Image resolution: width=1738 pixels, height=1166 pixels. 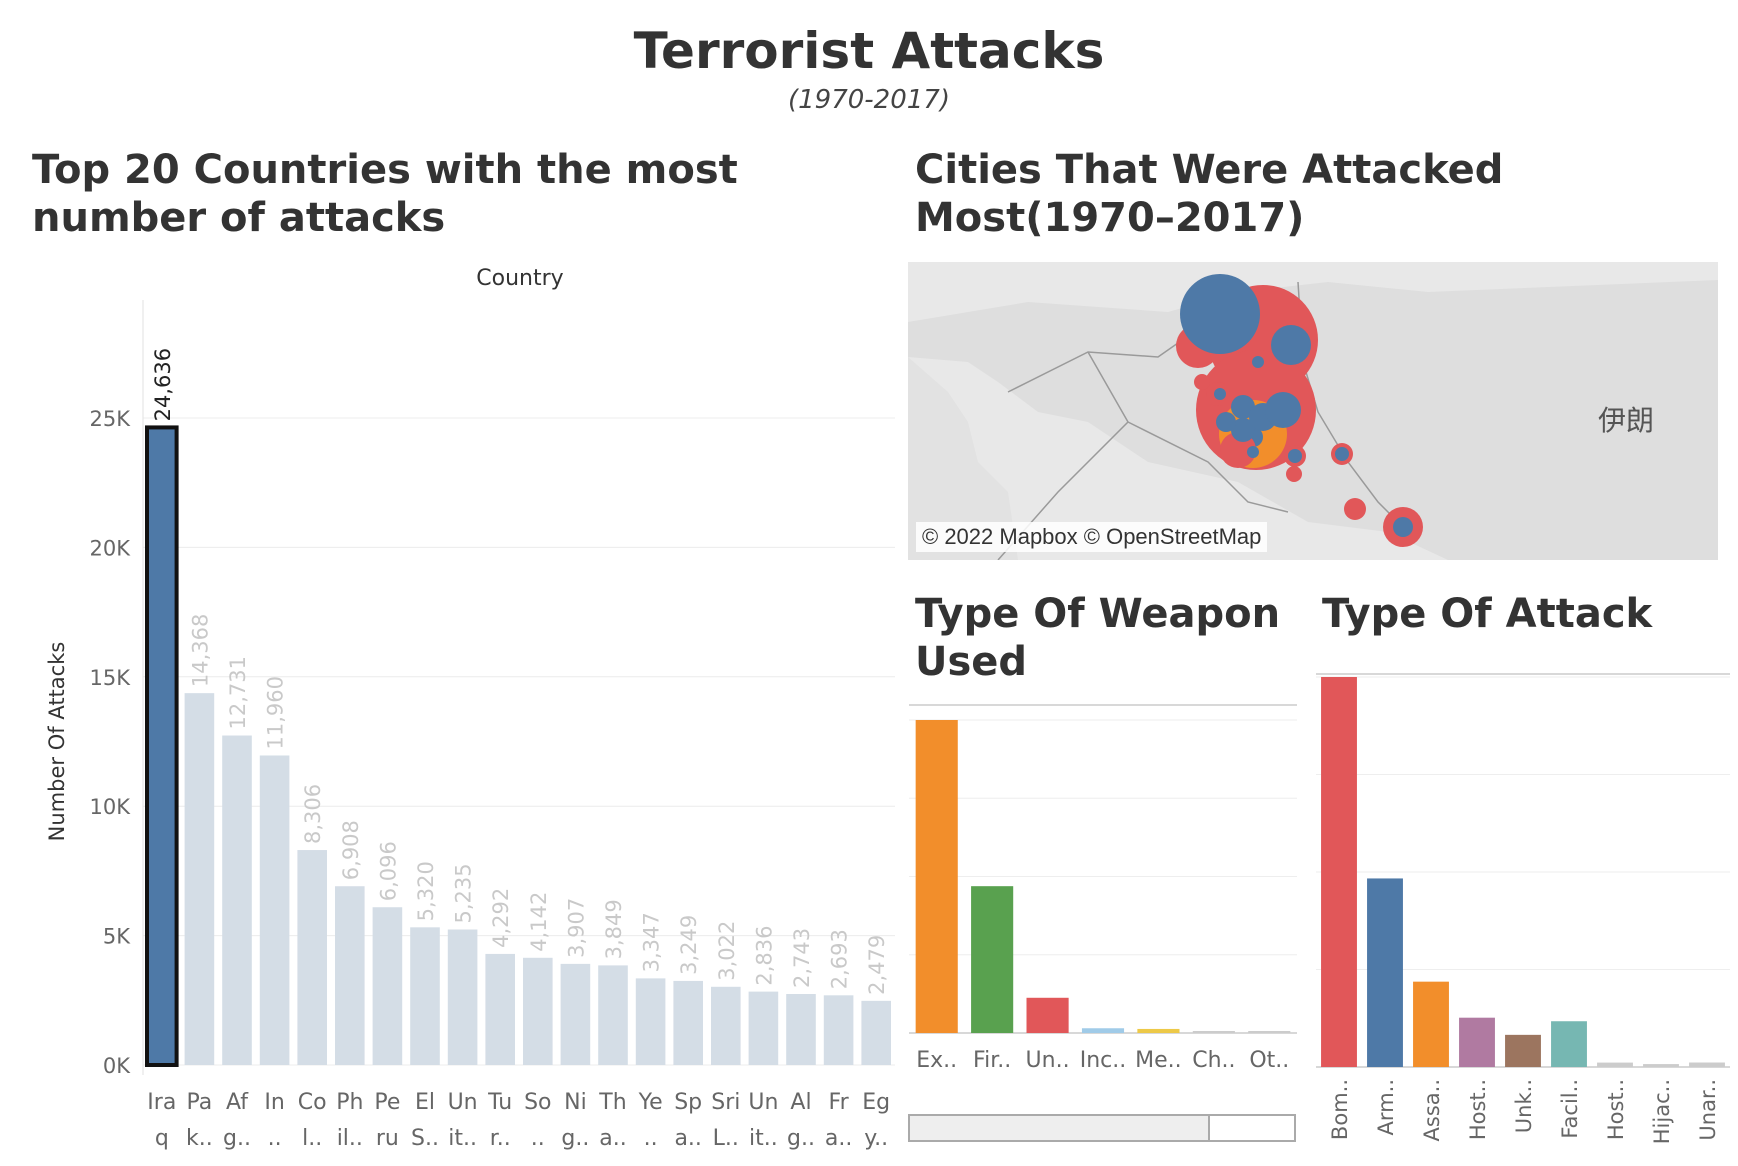 What do you see at coordinates (238, 692) in the screenshot?
I see `bar-value-label: 12,731` at bounding box center [238, 692].